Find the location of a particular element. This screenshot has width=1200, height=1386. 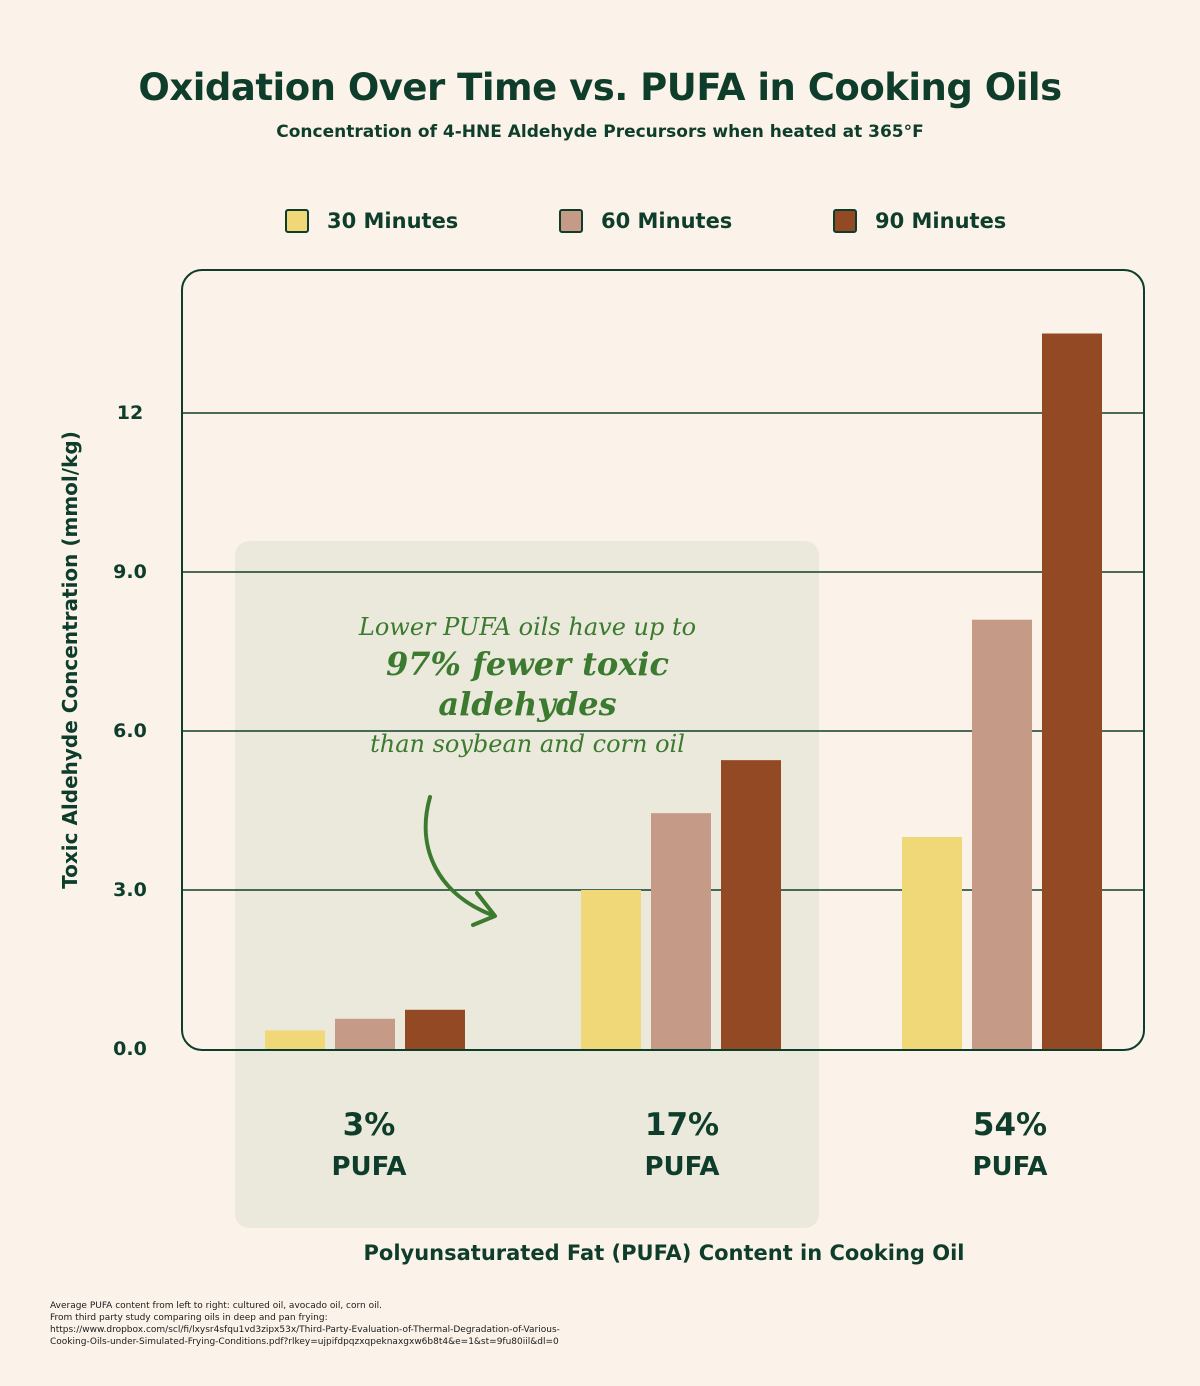

callout-line-2a: 97% fewer toxic is located at coordinates (527, 664).